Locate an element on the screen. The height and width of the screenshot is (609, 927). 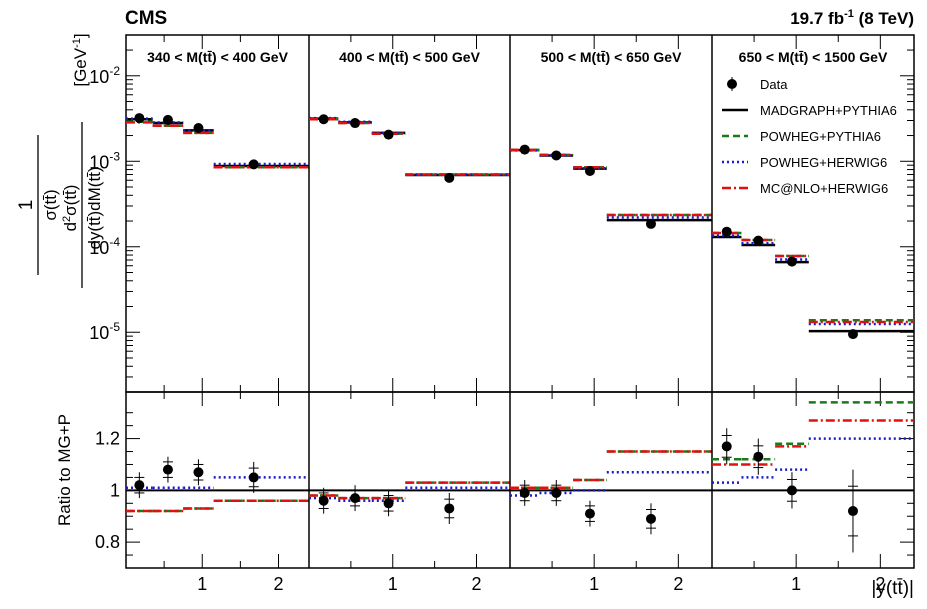
y-axis-title-fraction: d2σ(tt̄) dy(tt̄)dM(tt̄) [GeV-1] is located at coordinates (82, 160).